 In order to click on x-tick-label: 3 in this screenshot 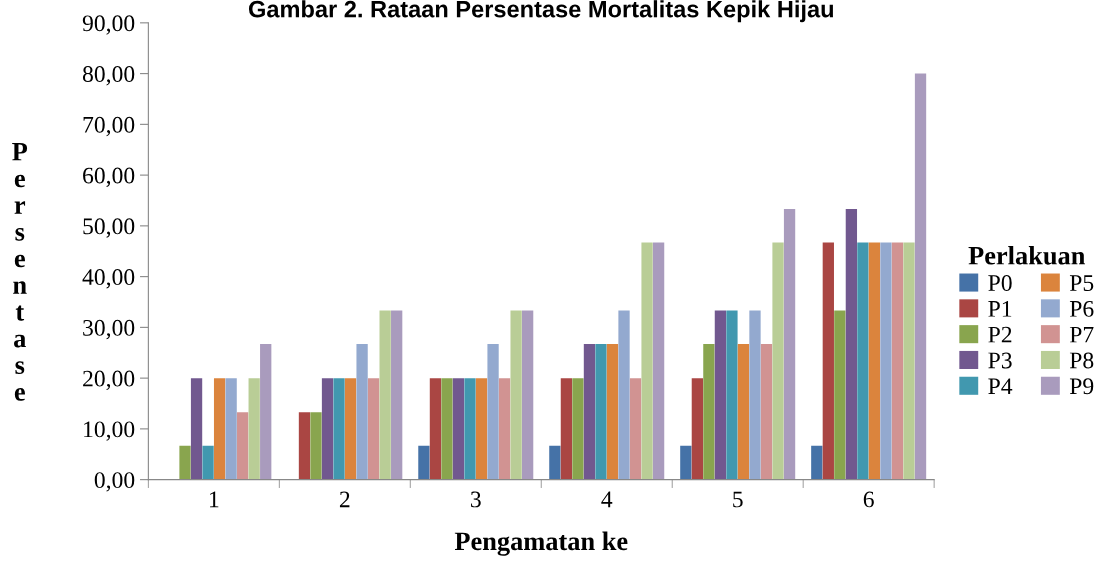, I will do `click(476, 499)`.